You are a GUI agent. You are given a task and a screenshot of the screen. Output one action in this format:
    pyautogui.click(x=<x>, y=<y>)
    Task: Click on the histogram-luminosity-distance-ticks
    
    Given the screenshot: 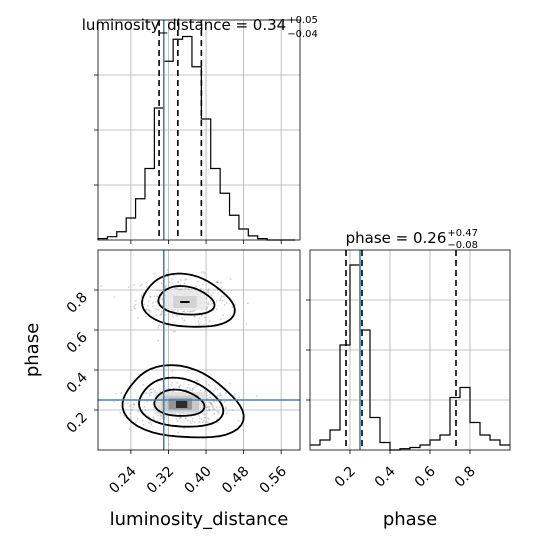 What is the action you would take?
    pyautogui.click(x=188, y=159)
    